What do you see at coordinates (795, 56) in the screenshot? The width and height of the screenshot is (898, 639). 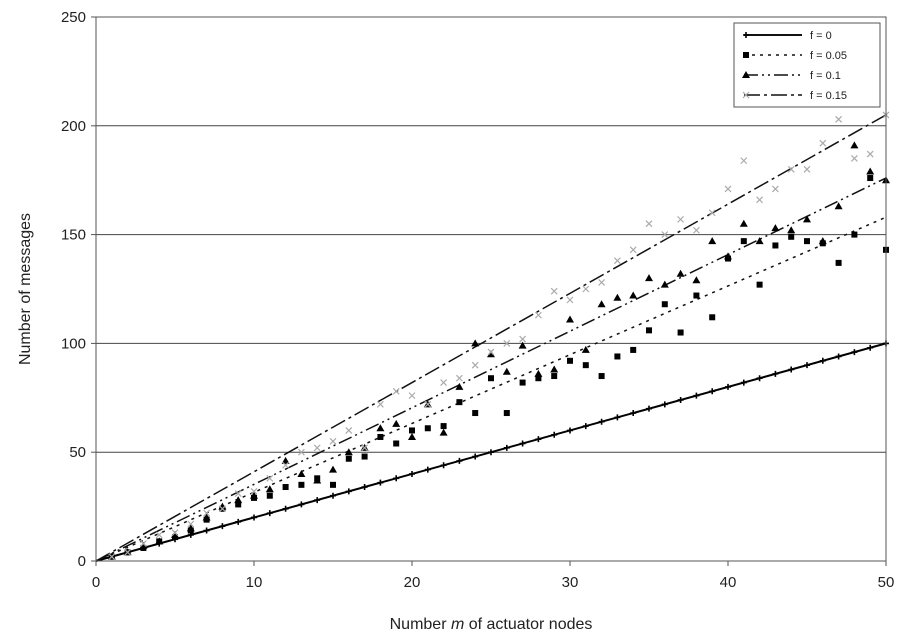 I see `legend-item: f = 0.05` at bounding box center [795, 56].